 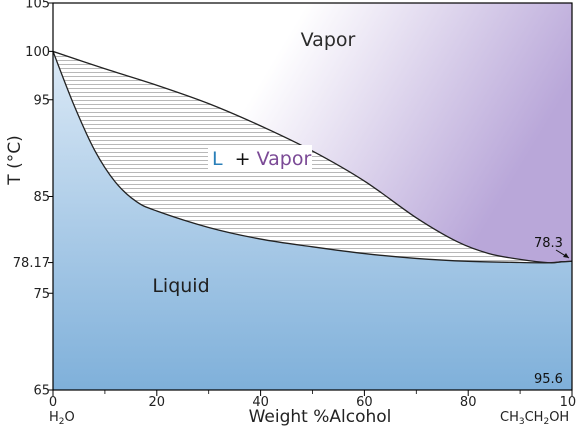 What do you see at coordinates (37, 6) in the screenshot?
I see `y-tick-label: 105` at bounding box center [37, 6].